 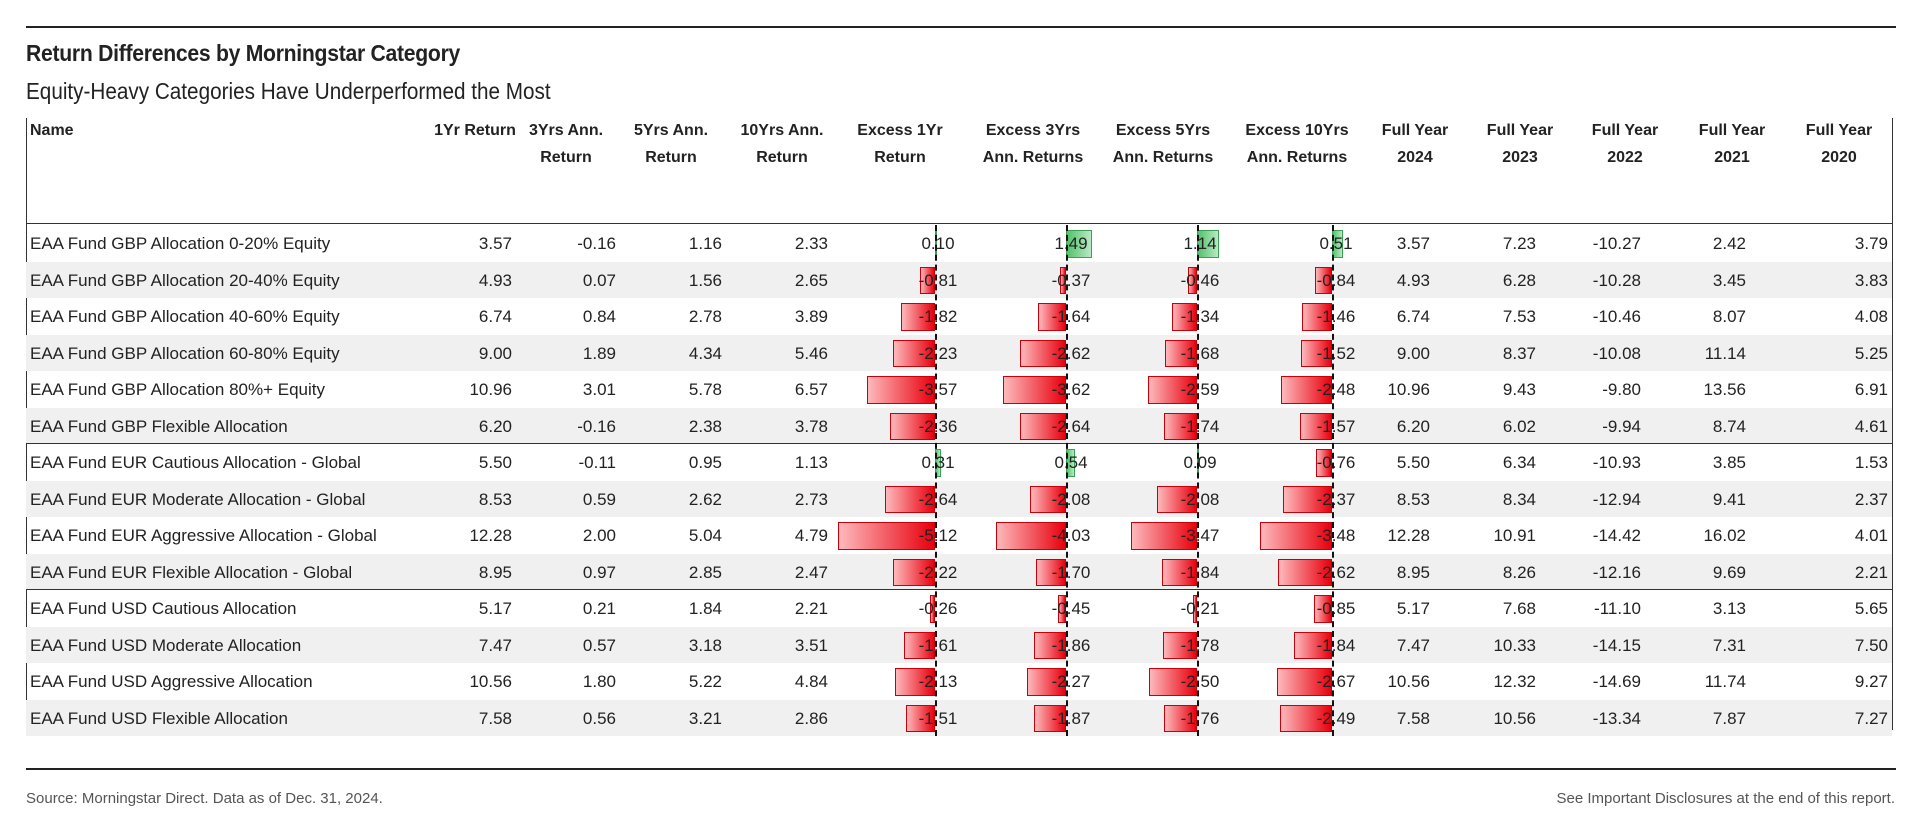 What do you see at coordinates (599, 645) in the screenshot?
I see `table-cell: 0.57` at bounding box center [599, 645].